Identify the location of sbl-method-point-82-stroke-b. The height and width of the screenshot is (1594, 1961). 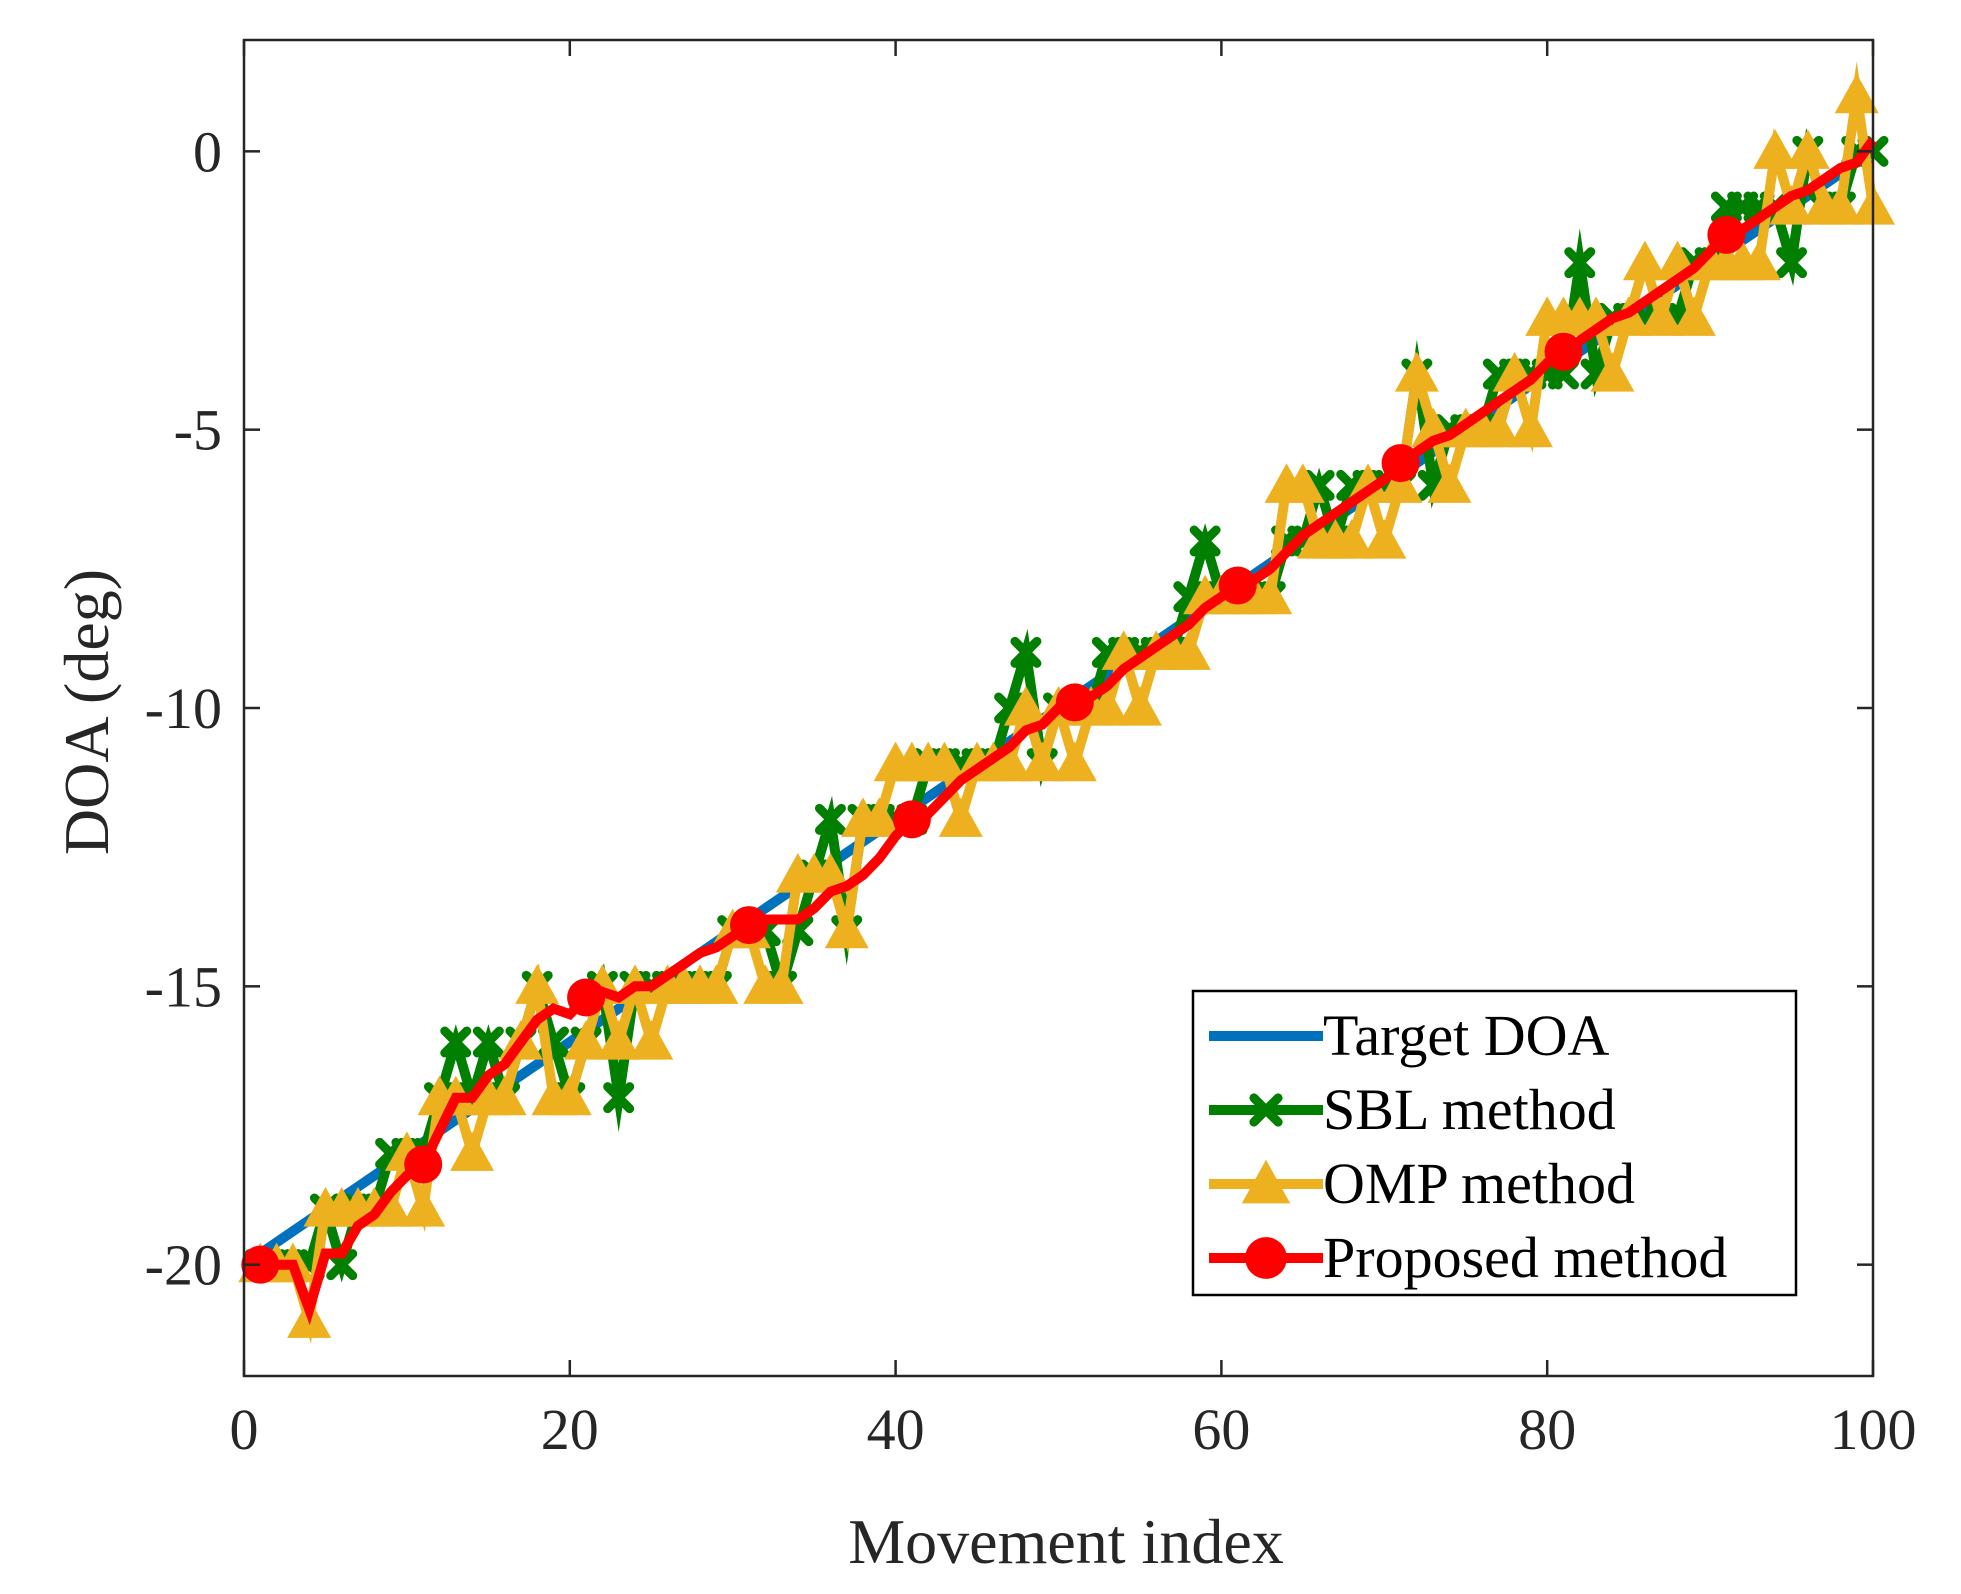
(1580, 263).